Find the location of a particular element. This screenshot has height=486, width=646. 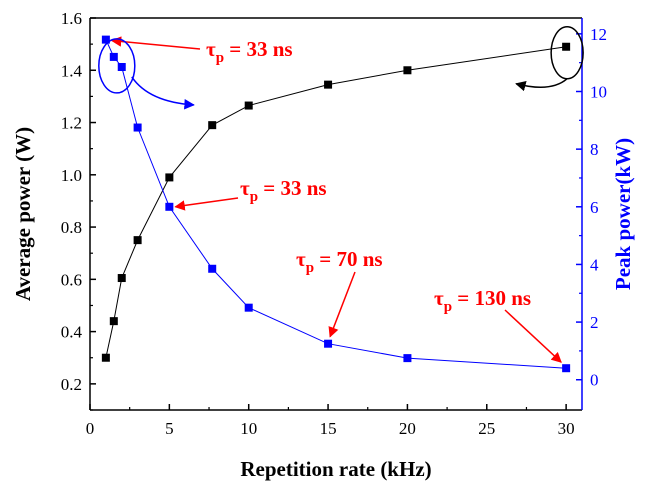

y-tick-label: 0.6 is located at coordinates (71, 279).